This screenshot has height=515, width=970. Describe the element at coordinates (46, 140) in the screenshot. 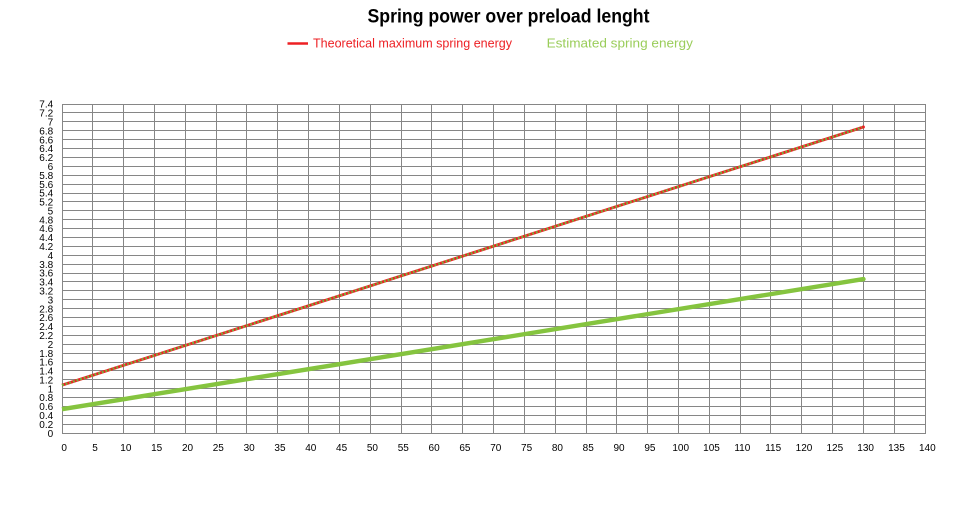

I see `svg-text: 6.6` at that location.